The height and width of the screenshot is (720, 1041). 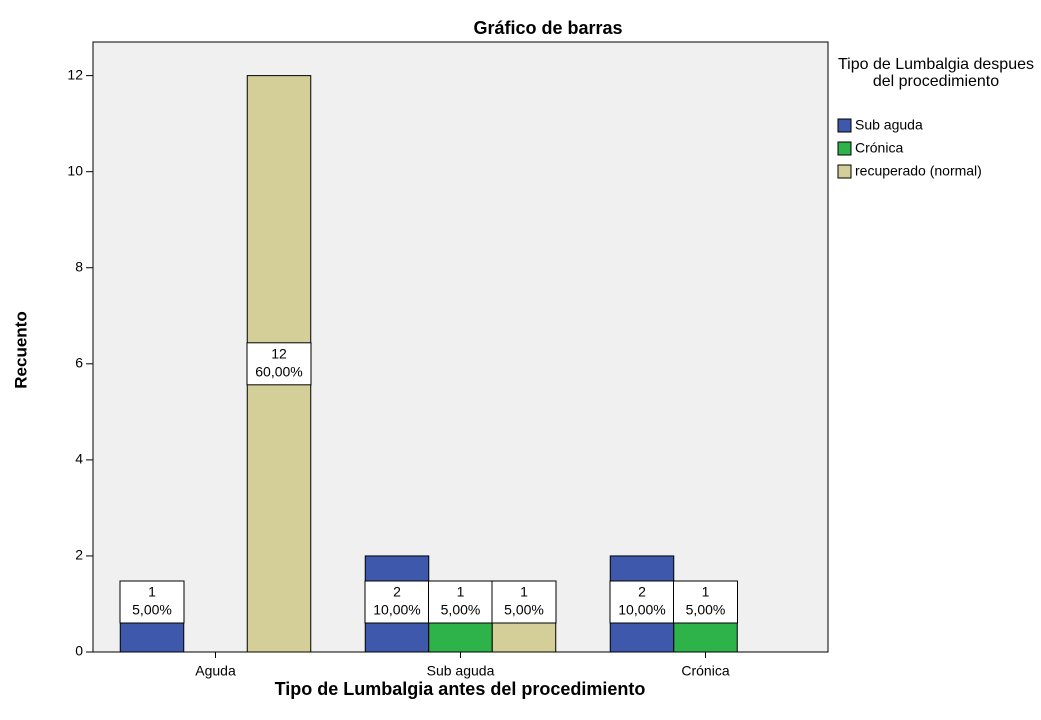 I want to click on y-tick-label: 0, so click(x=79, y=651).